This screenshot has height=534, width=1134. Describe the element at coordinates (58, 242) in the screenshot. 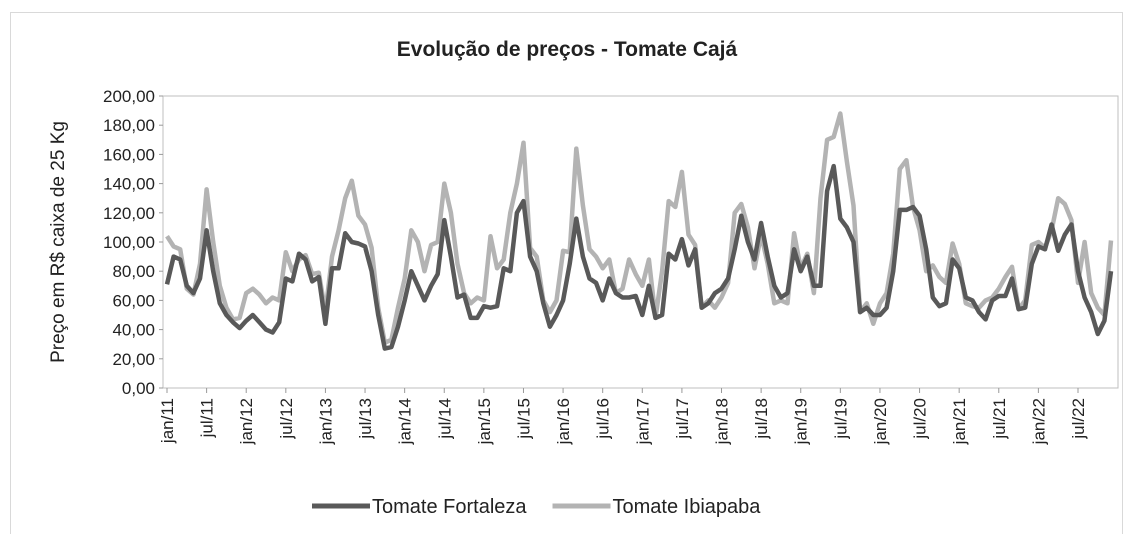

I see `y-axis-label: Preço em R$ caixa de 25 Kg` at that location.